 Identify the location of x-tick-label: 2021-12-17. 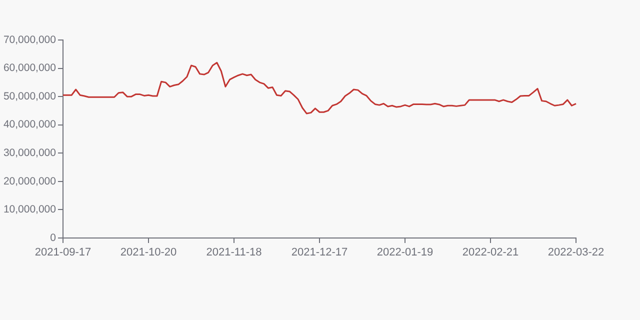
(319, 252).